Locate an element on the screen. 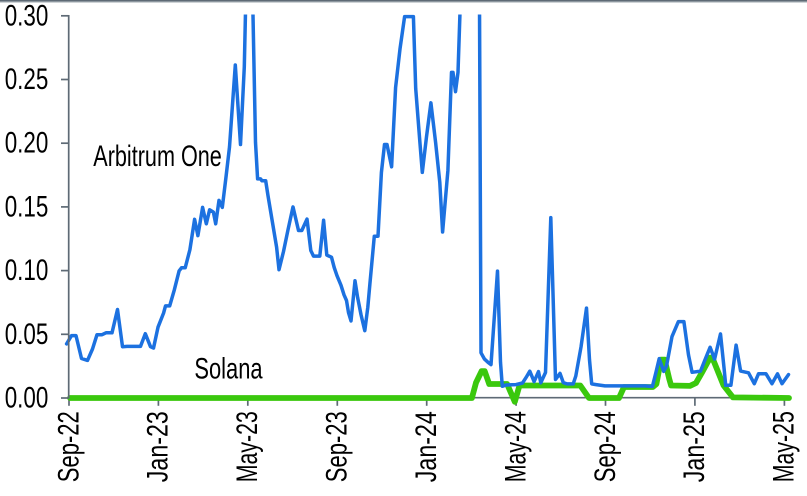 Image resolution: width=807 pixels, height=496 pixels. svg-text: Solana is located at coordinates (228, 369).